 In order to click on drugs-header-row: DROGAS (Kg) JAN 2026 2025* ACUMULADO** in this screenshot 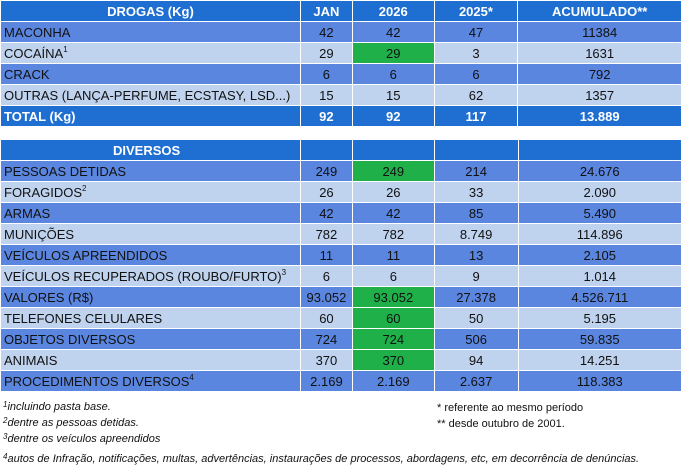, I will do `click(341, 11)`.